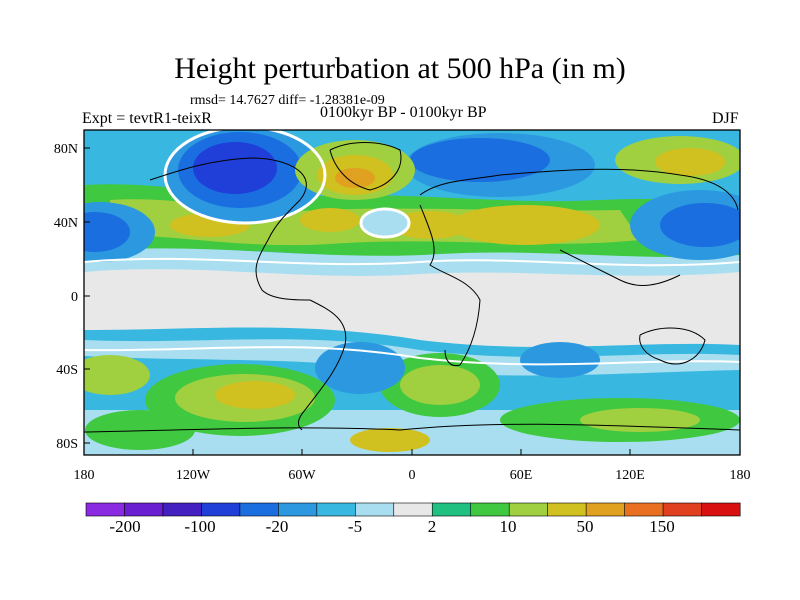 This screenshot has width=800, height=600. I want to click on colorbar-label: -100, so click(199, 526).